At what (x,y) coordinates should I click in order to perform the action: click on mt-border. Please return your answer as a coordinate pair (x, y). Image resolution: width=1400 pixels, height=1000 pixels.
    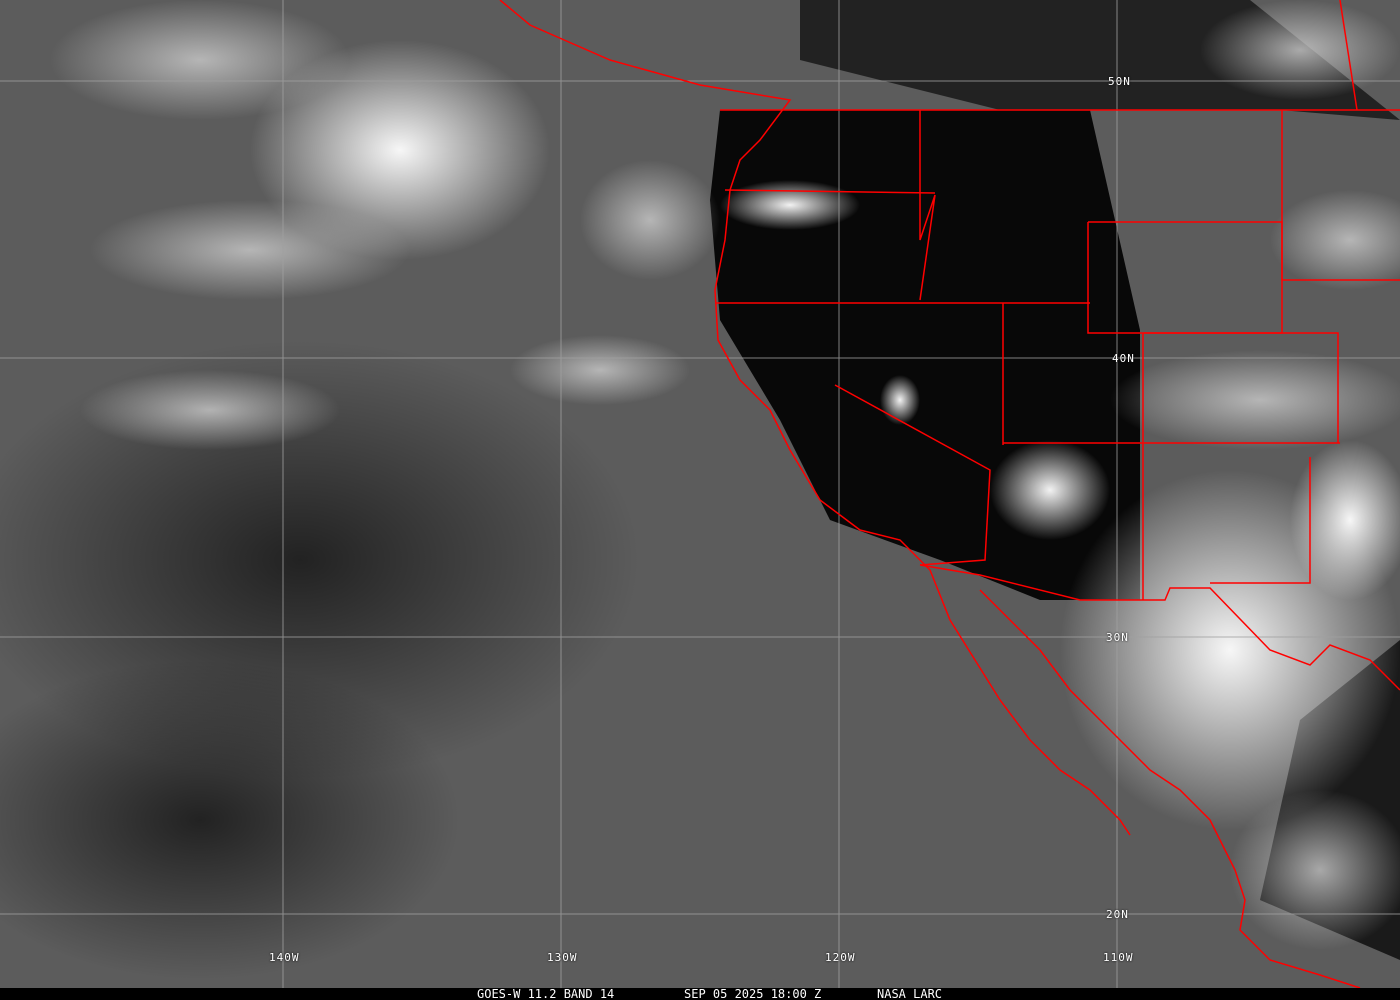
    Looking at the image, I should click on (1340, 195).